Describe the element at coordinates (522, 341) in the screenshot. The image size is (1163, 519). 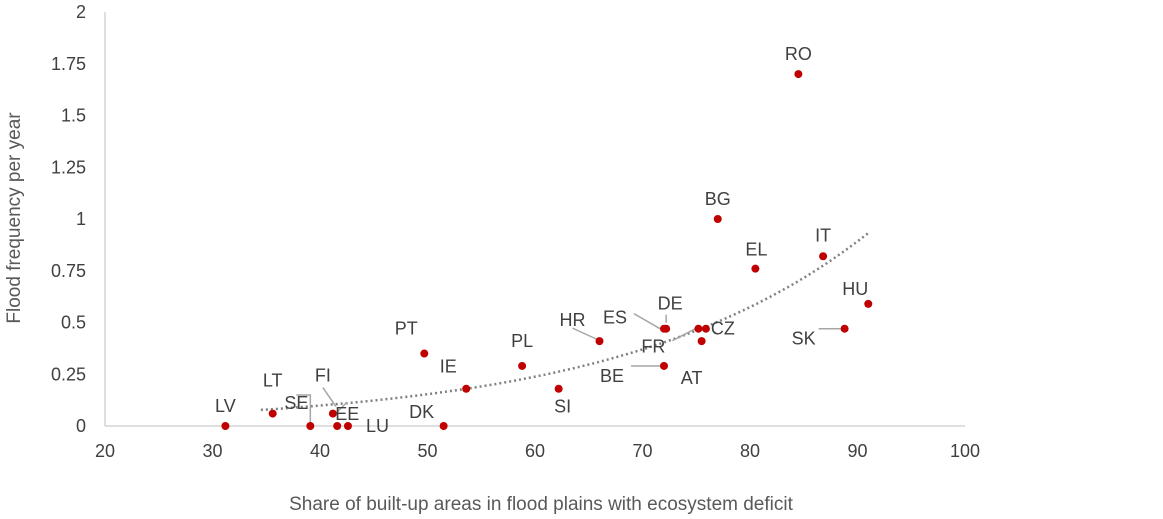
I see `point-label-pl: PL` at that location.